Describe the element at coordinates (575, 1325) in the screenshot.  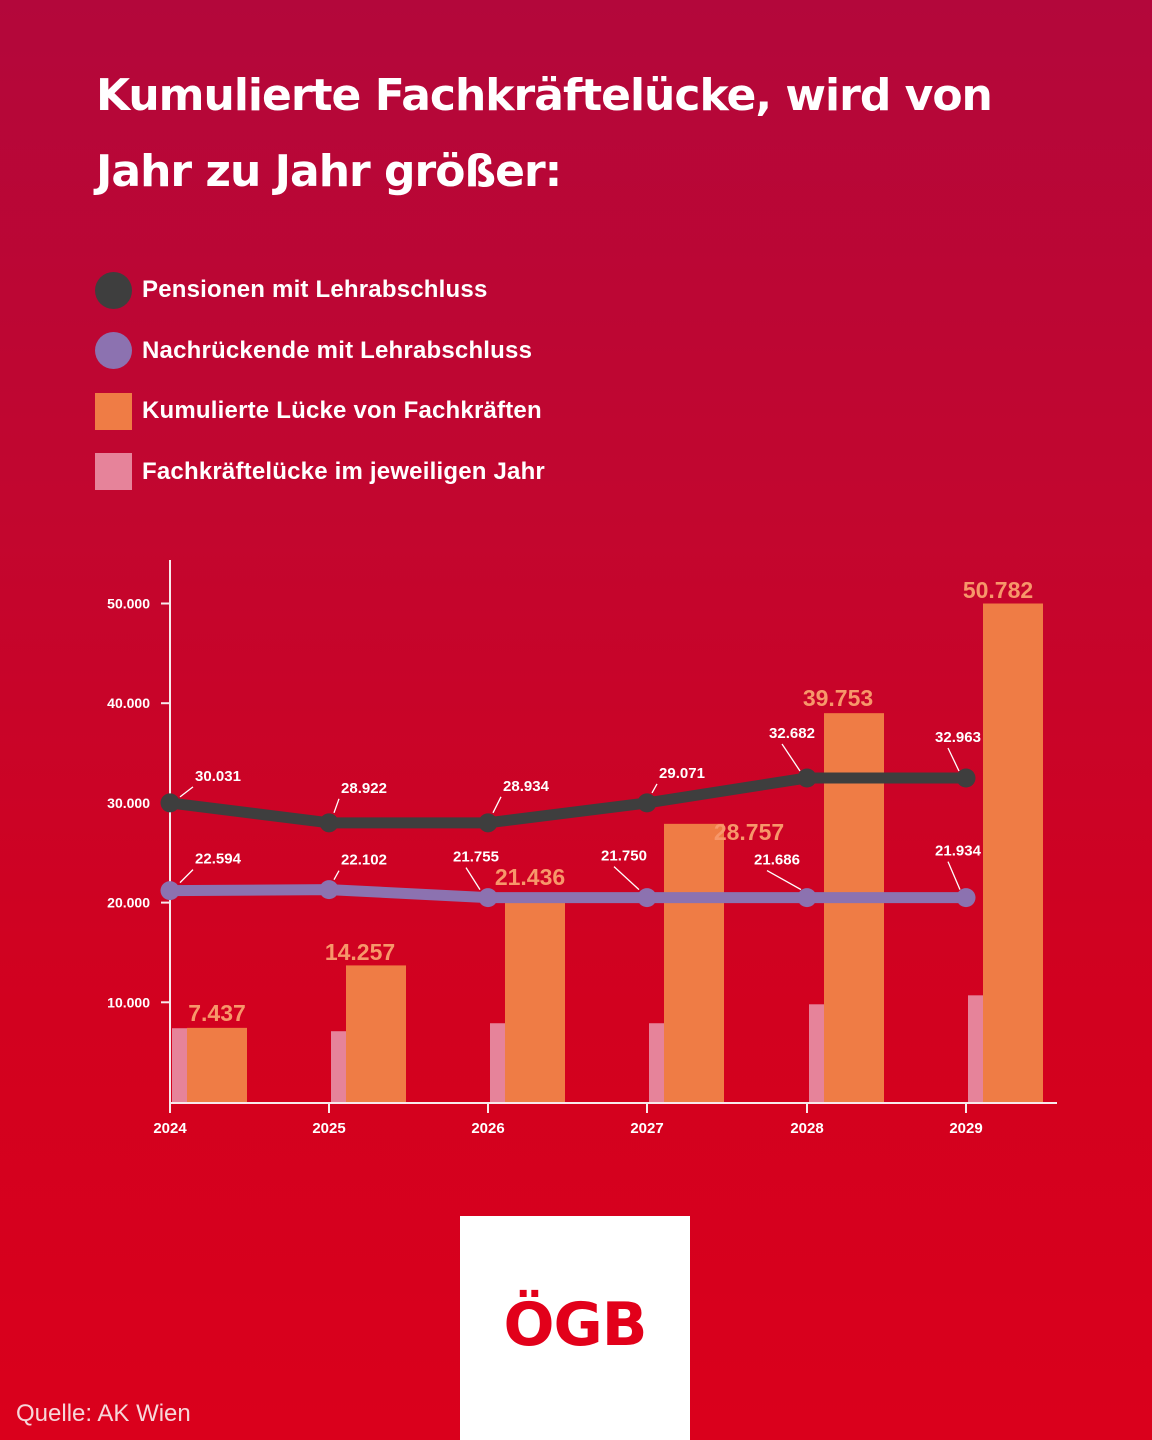
I see `oegb-logo: ÖGB` at that location.